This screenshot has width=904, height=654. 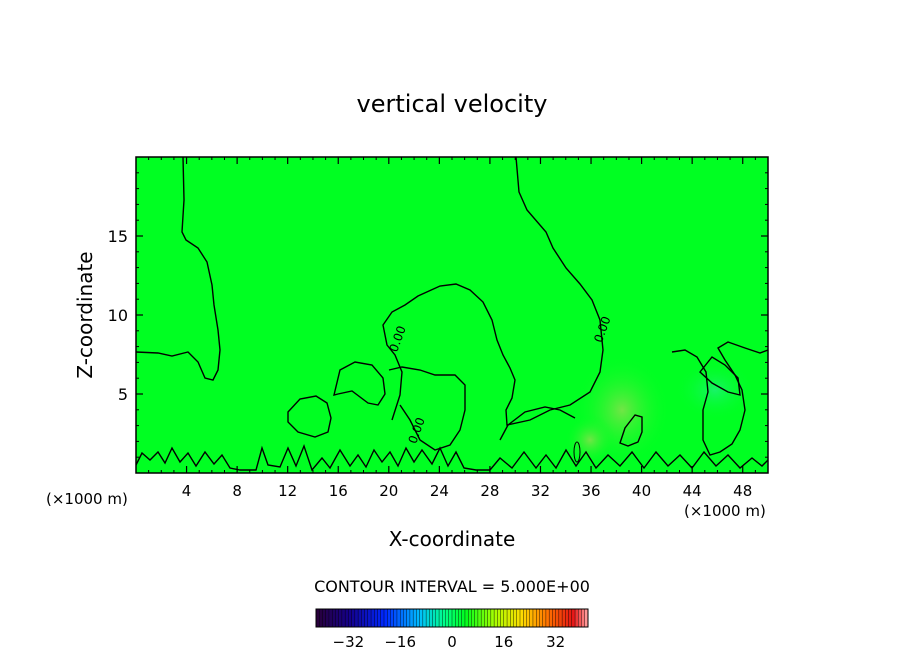 I want to click on contour-line-dome, so click(x=493, y=291).